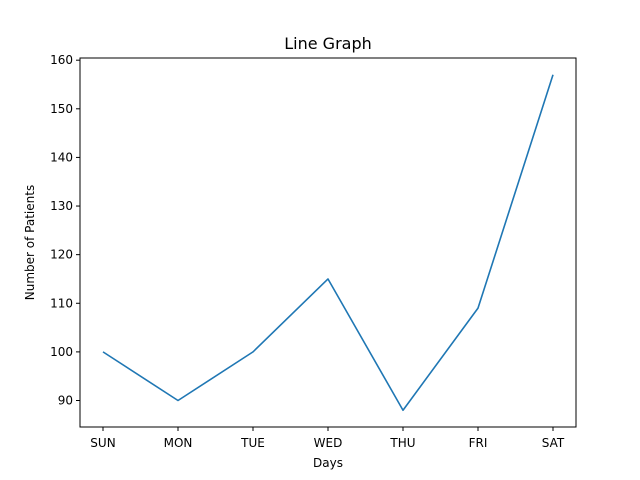 The height and width of the screenshot is (480, 640). What do you see at coordinates (65, 230) in the screenshot?
I see `y-axis: 90 100 110 120 130 140 150 160` at bounding box center [65, 230].